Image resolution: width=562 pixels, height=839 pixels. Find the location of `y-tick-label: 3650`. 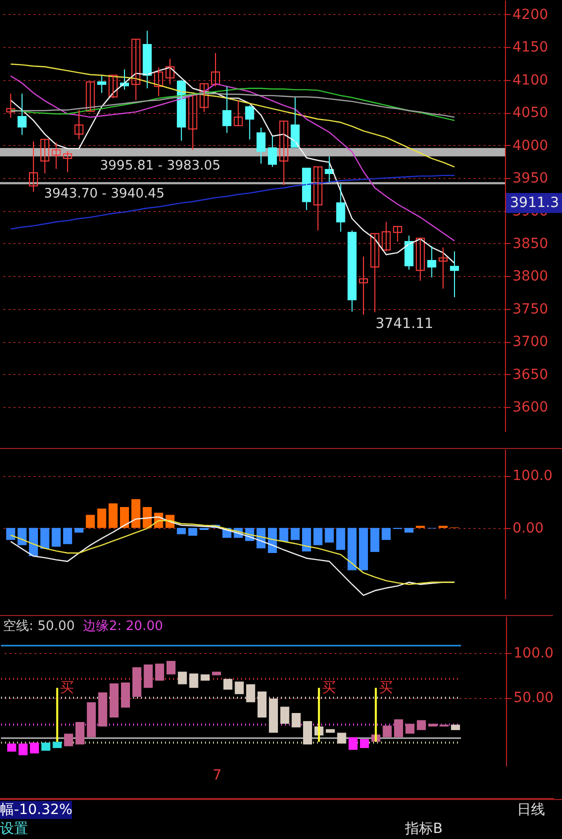

y-tick-label: 3650 is located at coordinates (530, 374).